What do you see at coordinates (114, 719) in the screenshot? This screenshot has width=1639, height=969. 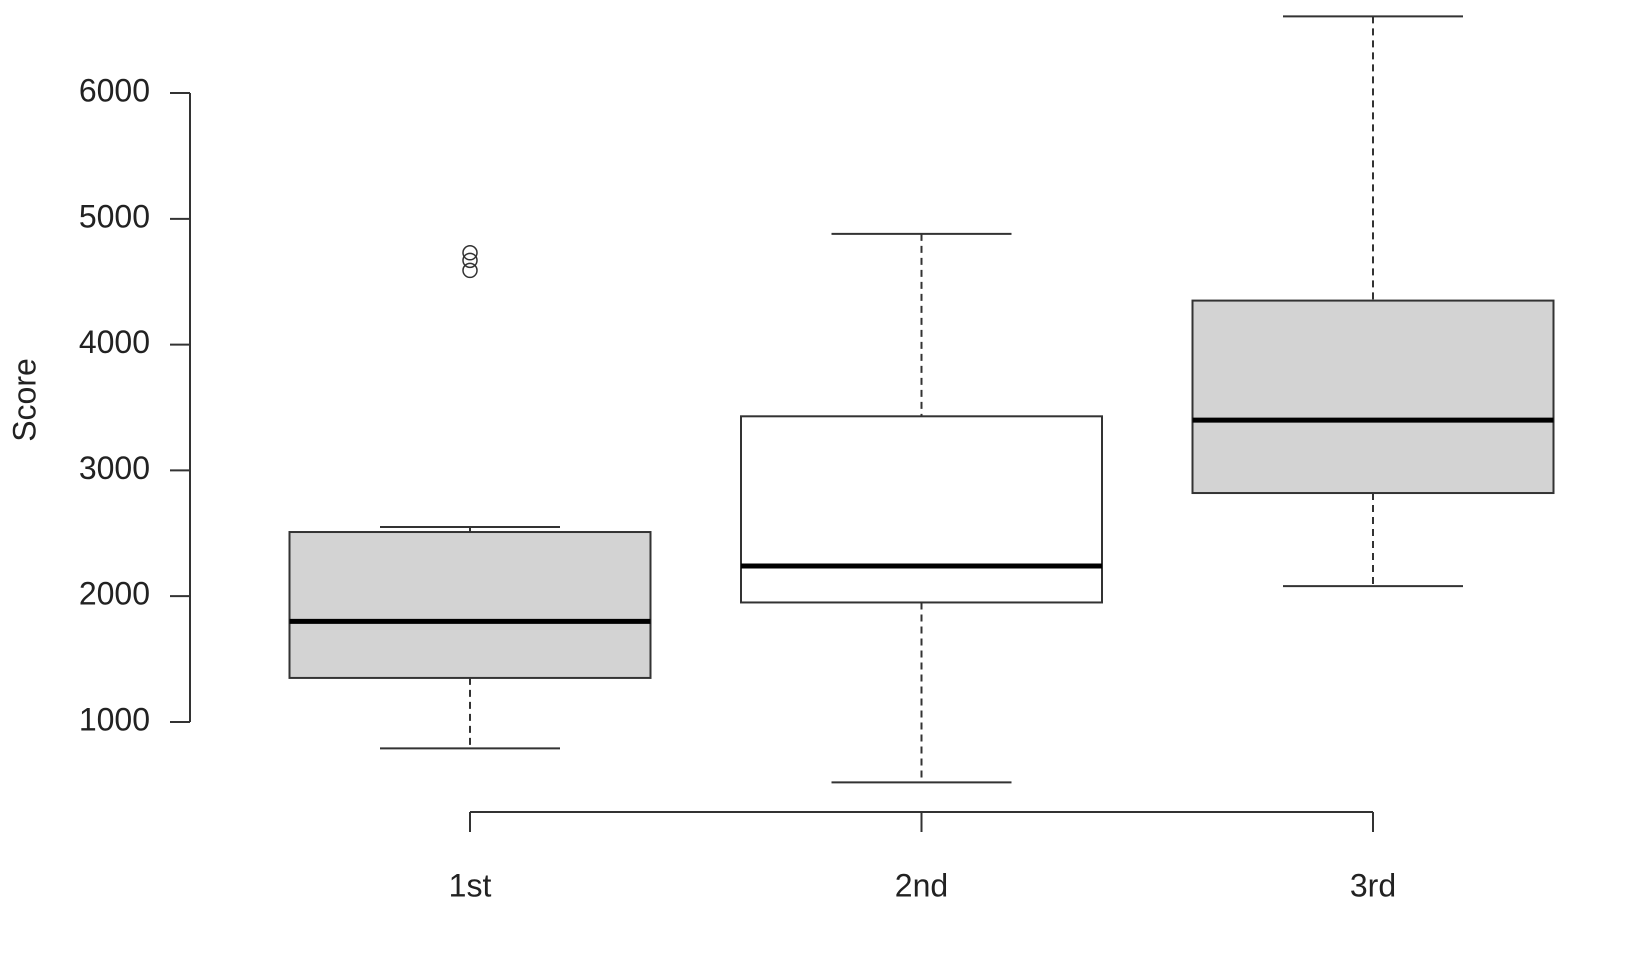 I see `y-tick-label: 1000` at bounding box center [114, 719].